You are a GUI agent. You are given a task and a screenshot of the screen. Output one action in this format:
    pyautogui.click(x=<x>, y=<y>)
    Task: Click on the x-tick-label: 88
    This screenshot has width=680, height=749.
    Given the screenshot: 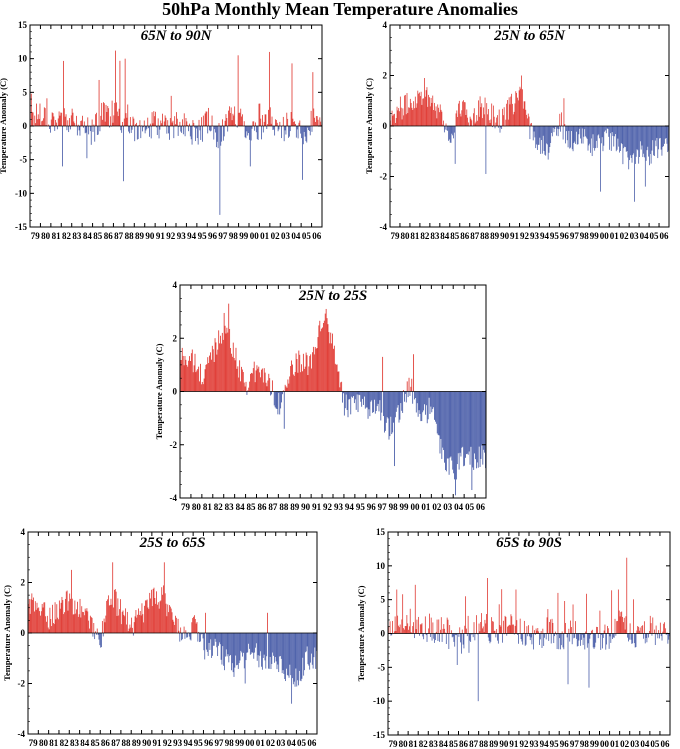 What is the action you would take?
    pyautogui.click(x=130, y=236)
    